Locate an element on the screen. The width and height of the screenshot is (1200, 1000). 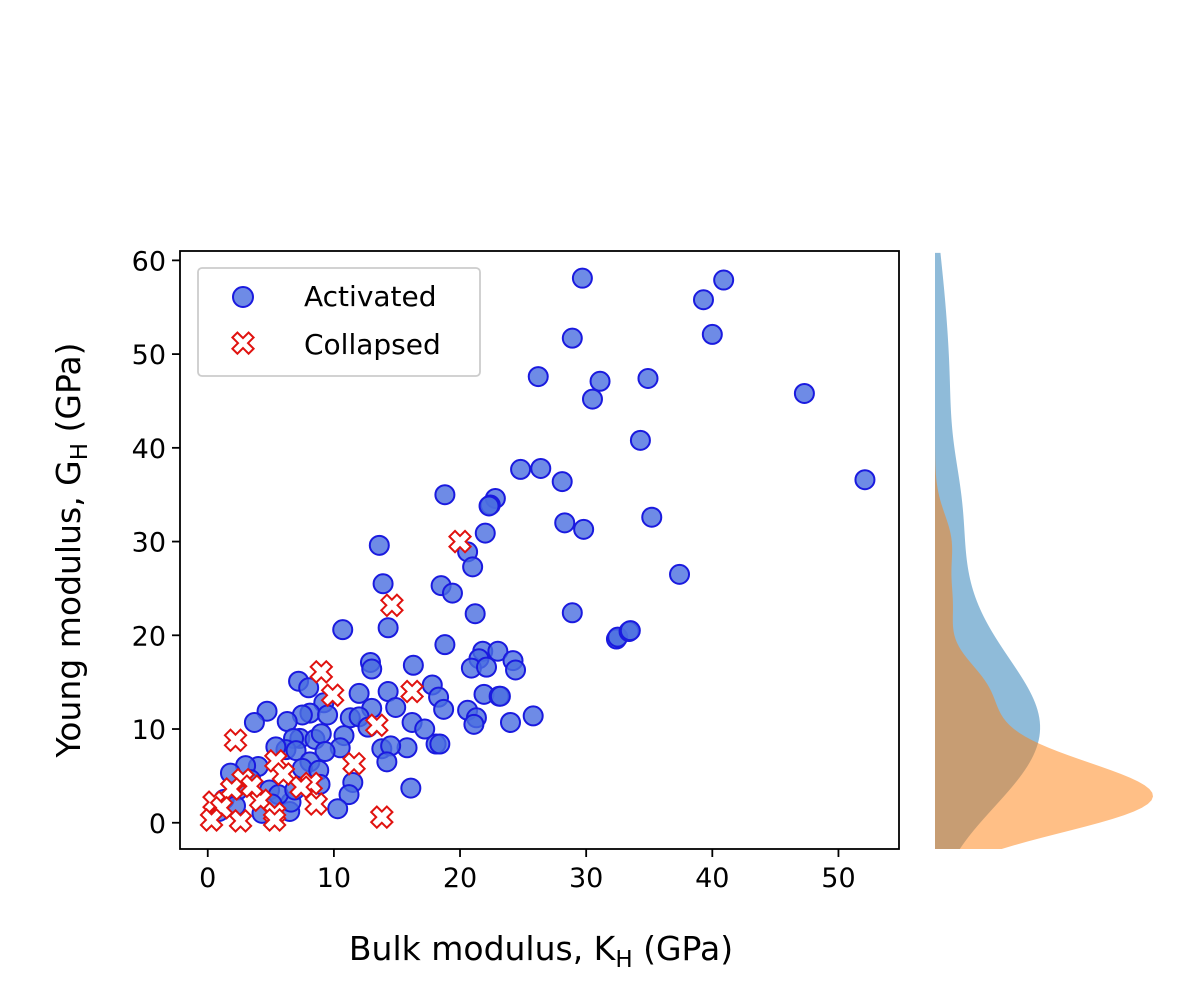
marginal-density-panel is located at coordinates (1044, 550).